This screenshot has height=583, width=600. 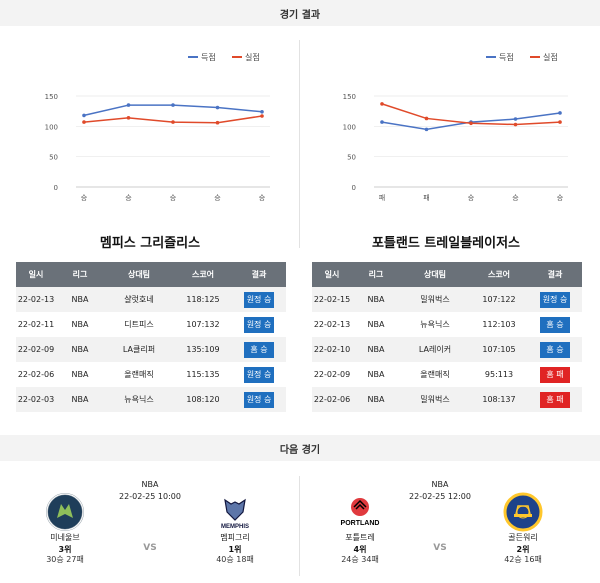 What do you see at coordinates (36, 349) in the screenshot?
I see `cell-date: 22-02-09` at bounding box center [36, 349].